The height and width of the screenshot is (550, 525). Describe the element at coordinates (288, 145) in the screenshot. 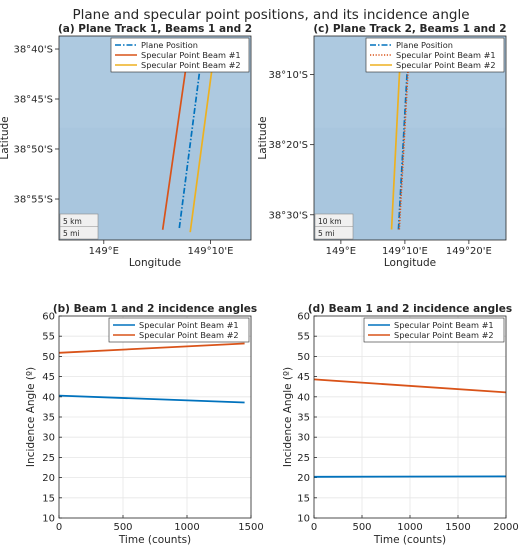

I see `y-tick-label: 38°20'S` at that location.